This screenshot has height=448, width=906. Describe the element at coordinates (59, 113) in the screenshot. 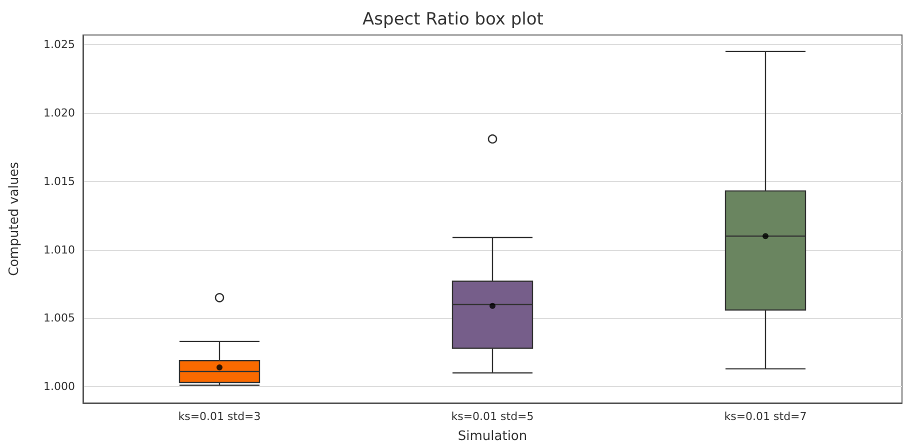

I see `y-tick-label: 1.020` at that location.